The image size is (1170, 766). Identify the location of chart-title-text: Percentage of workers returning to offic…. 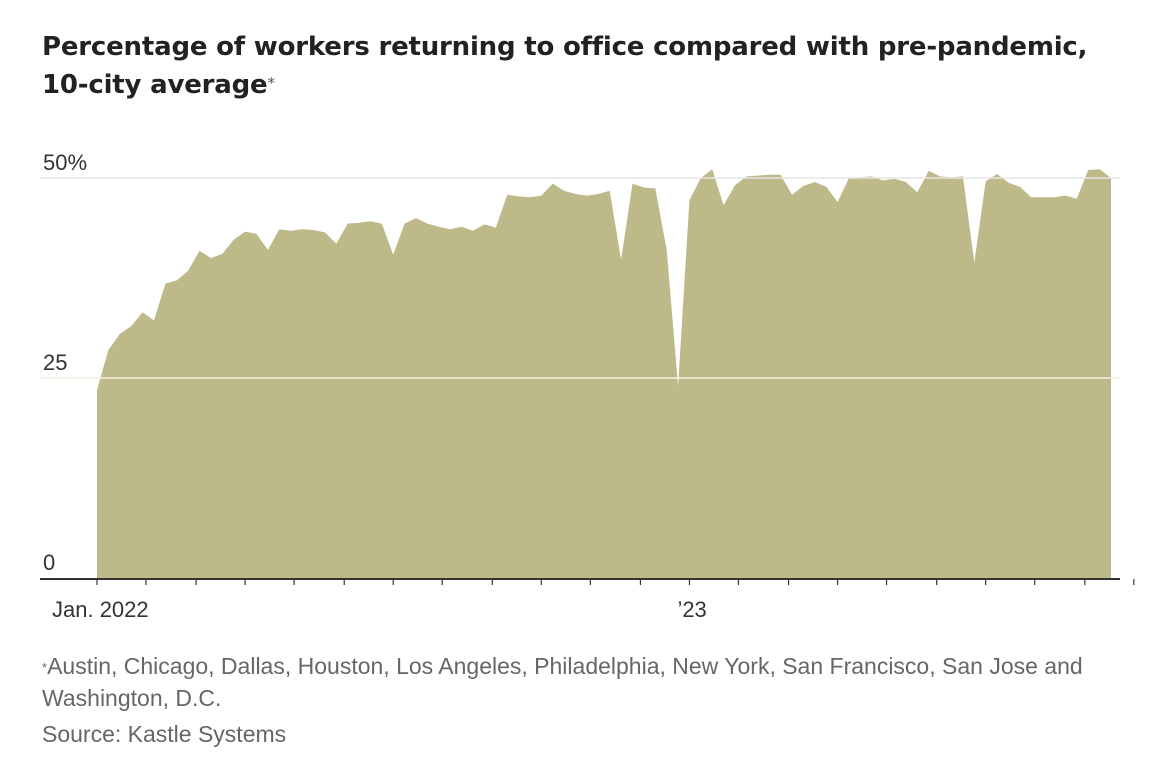
(565, 66).